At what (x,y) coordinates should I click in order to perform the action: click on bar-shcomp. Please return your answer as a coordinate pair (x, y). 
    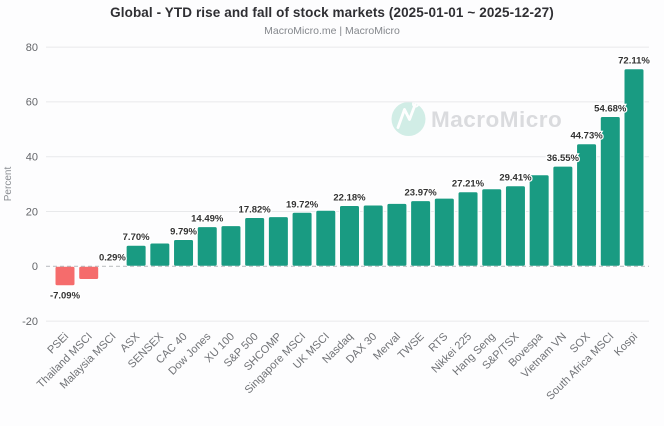
    Looking at the image, I should click on (278, 241).